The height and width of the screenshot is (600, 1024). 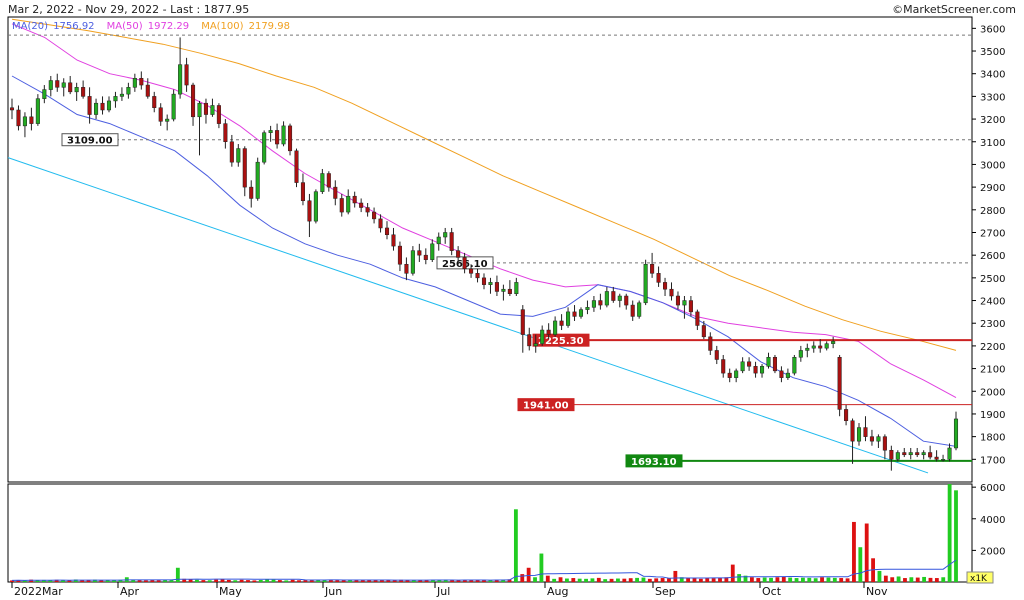 I want to click on volume-unit-label: x1K, so click(x=979, y=579).